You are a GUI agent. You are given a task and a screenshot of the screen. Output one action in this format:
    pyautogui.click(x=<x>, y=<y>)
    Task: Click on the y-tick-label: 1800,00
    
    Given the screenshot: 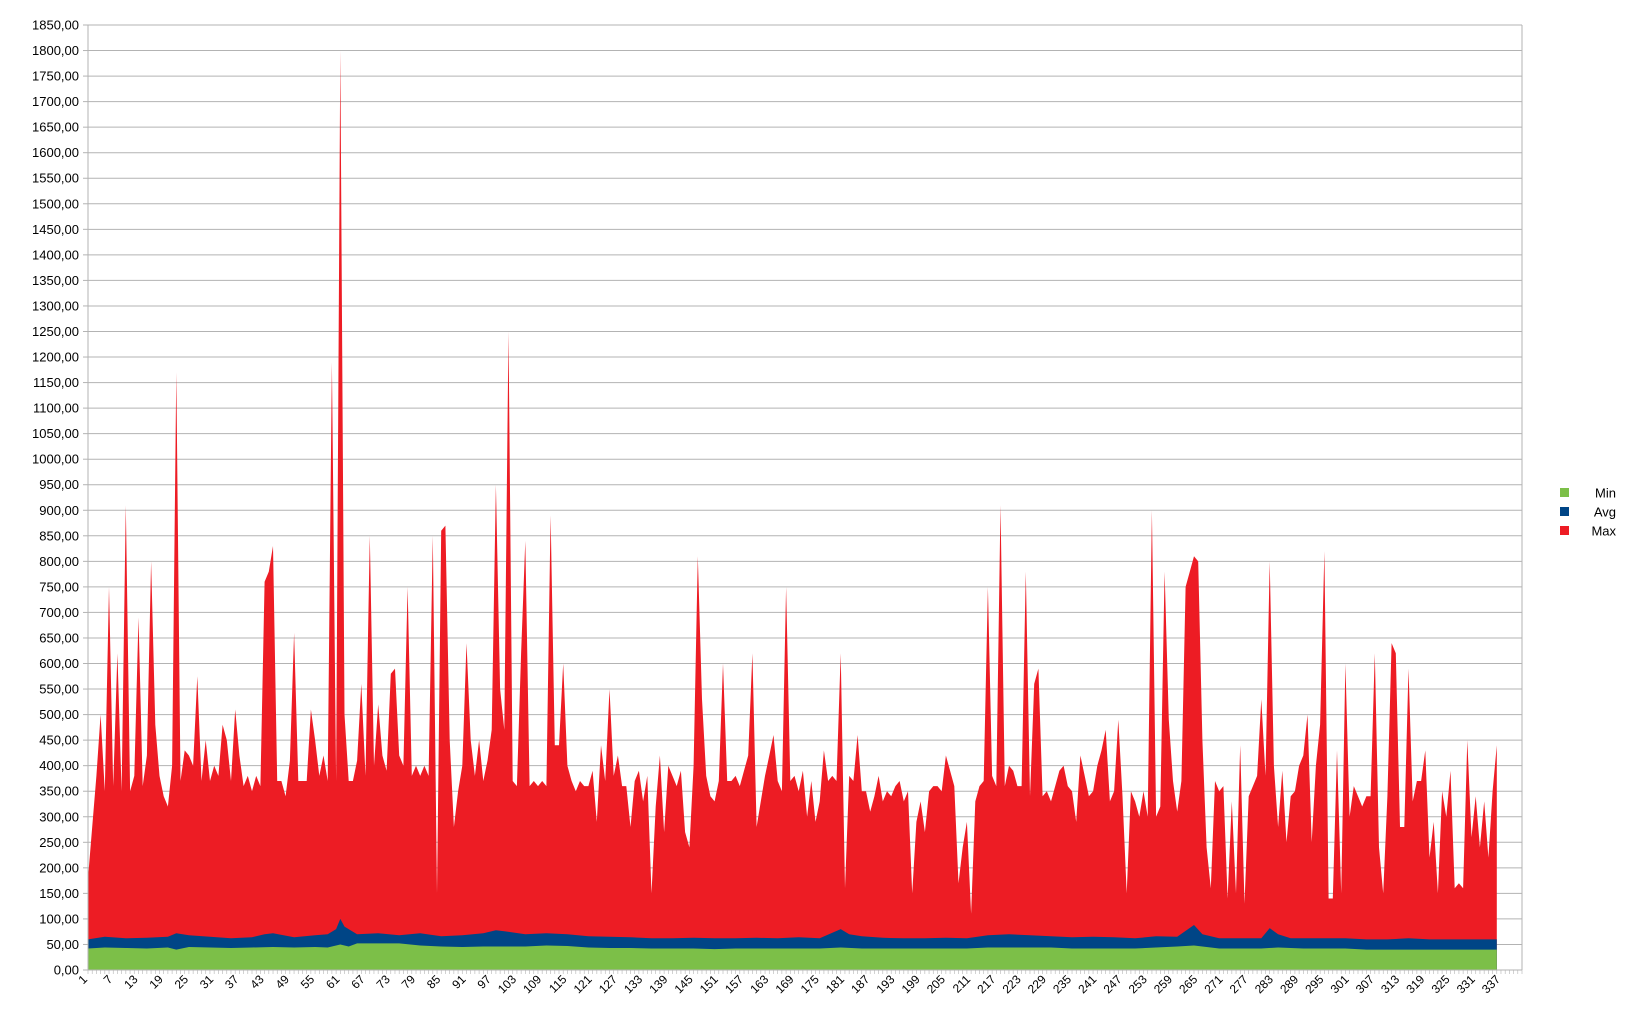 What is the action you would take?
    pyautogui.click(x=55, y=50)
    